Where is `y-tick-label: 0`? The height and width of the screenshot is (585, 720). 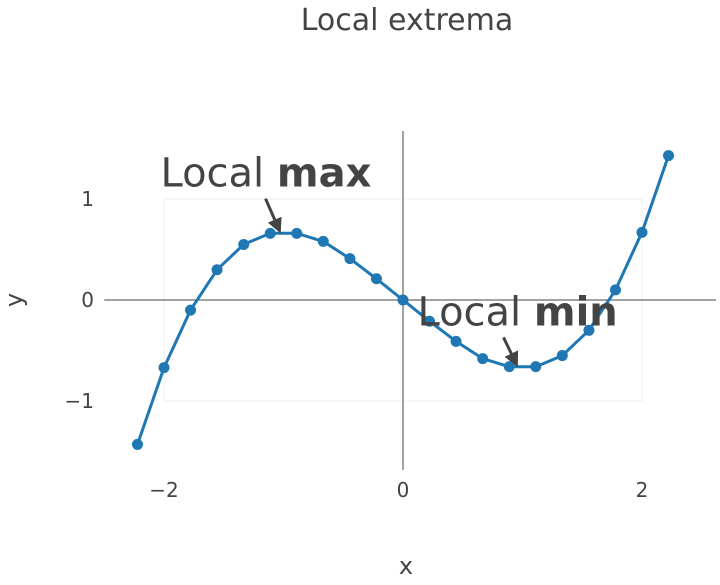 y-tick-label: 0 is located at coordinates (87, 300).